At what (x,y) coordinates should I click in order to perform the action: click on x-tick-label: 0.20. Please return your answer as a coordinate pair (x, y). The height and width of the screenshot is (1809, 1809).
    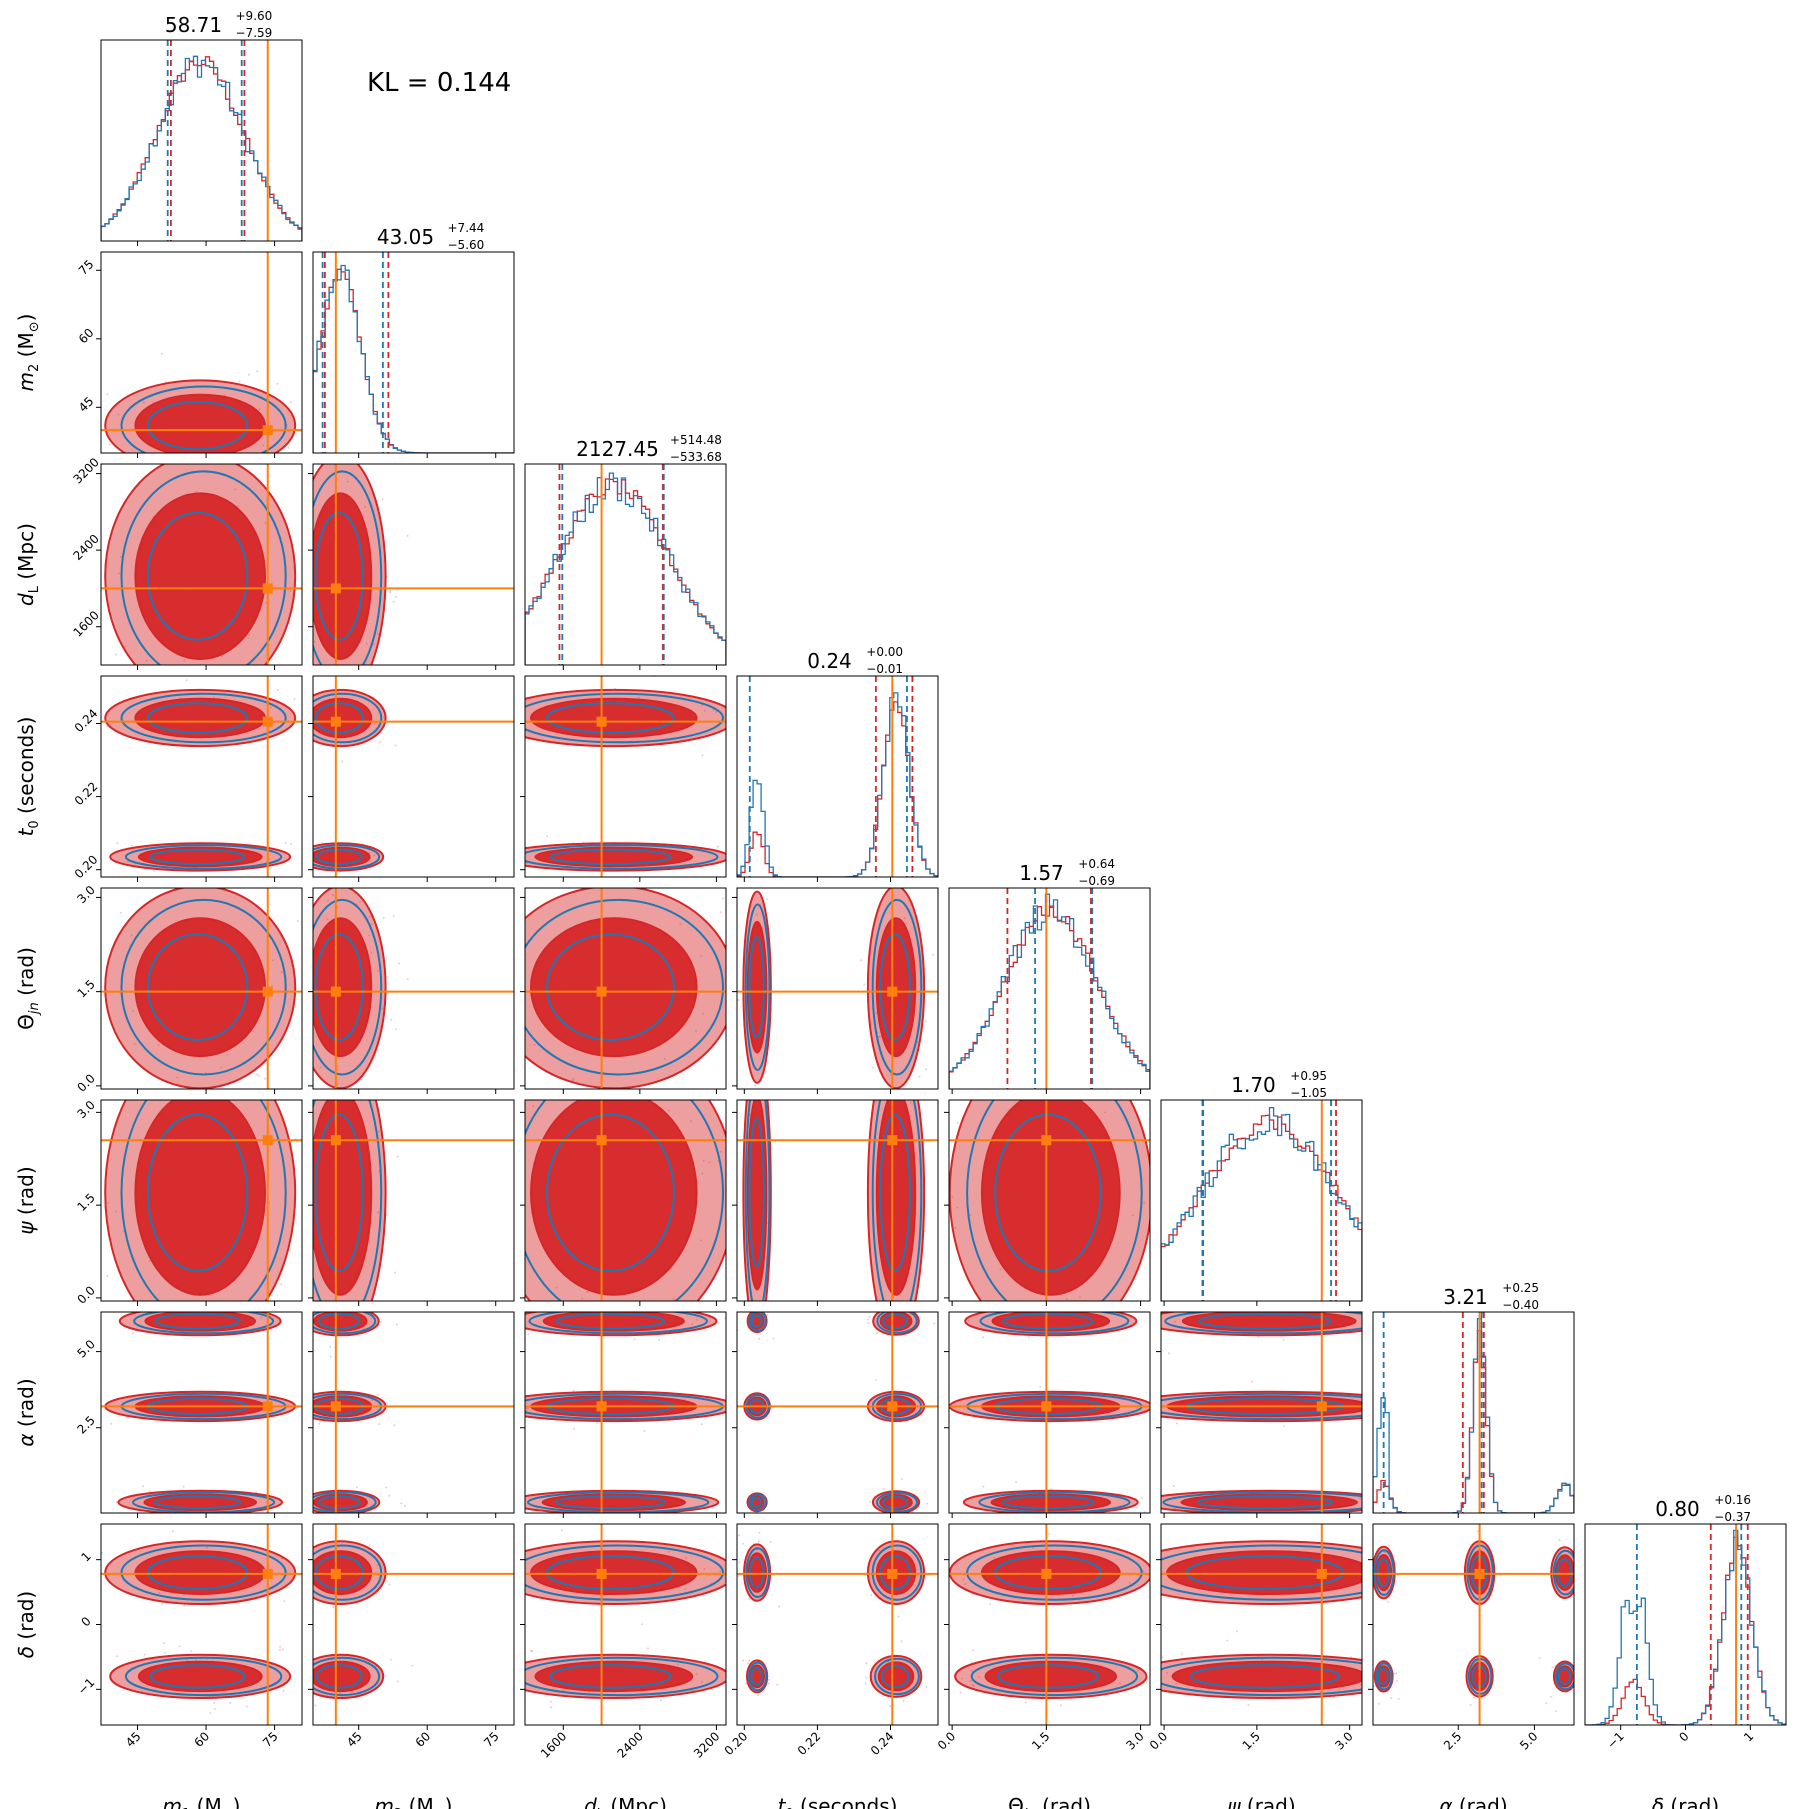
    Looking at the image, I should click on (736, 1743).